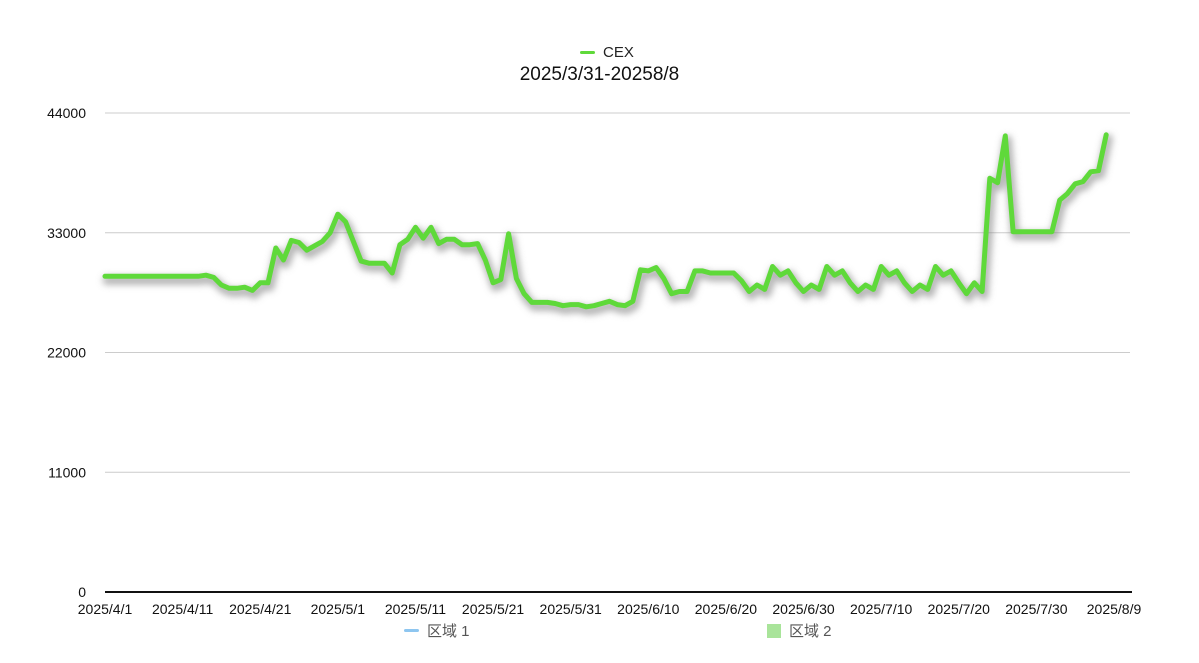 The image size is (1199, 663). Describe the element at coordinates (587, 52) in the screenshot. I see `legend-cex-swatch` at that location.